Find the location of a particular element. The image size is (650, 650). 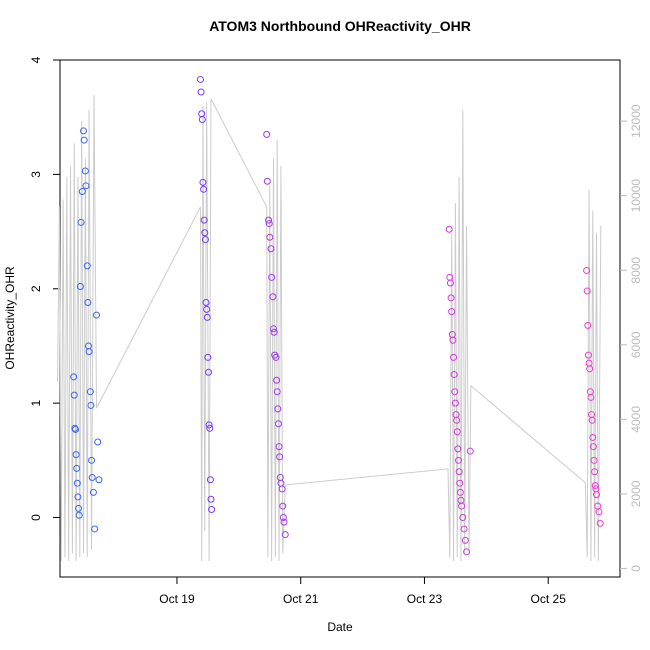

y2-tick-label: 10000 is located at coordinates (636, 196).